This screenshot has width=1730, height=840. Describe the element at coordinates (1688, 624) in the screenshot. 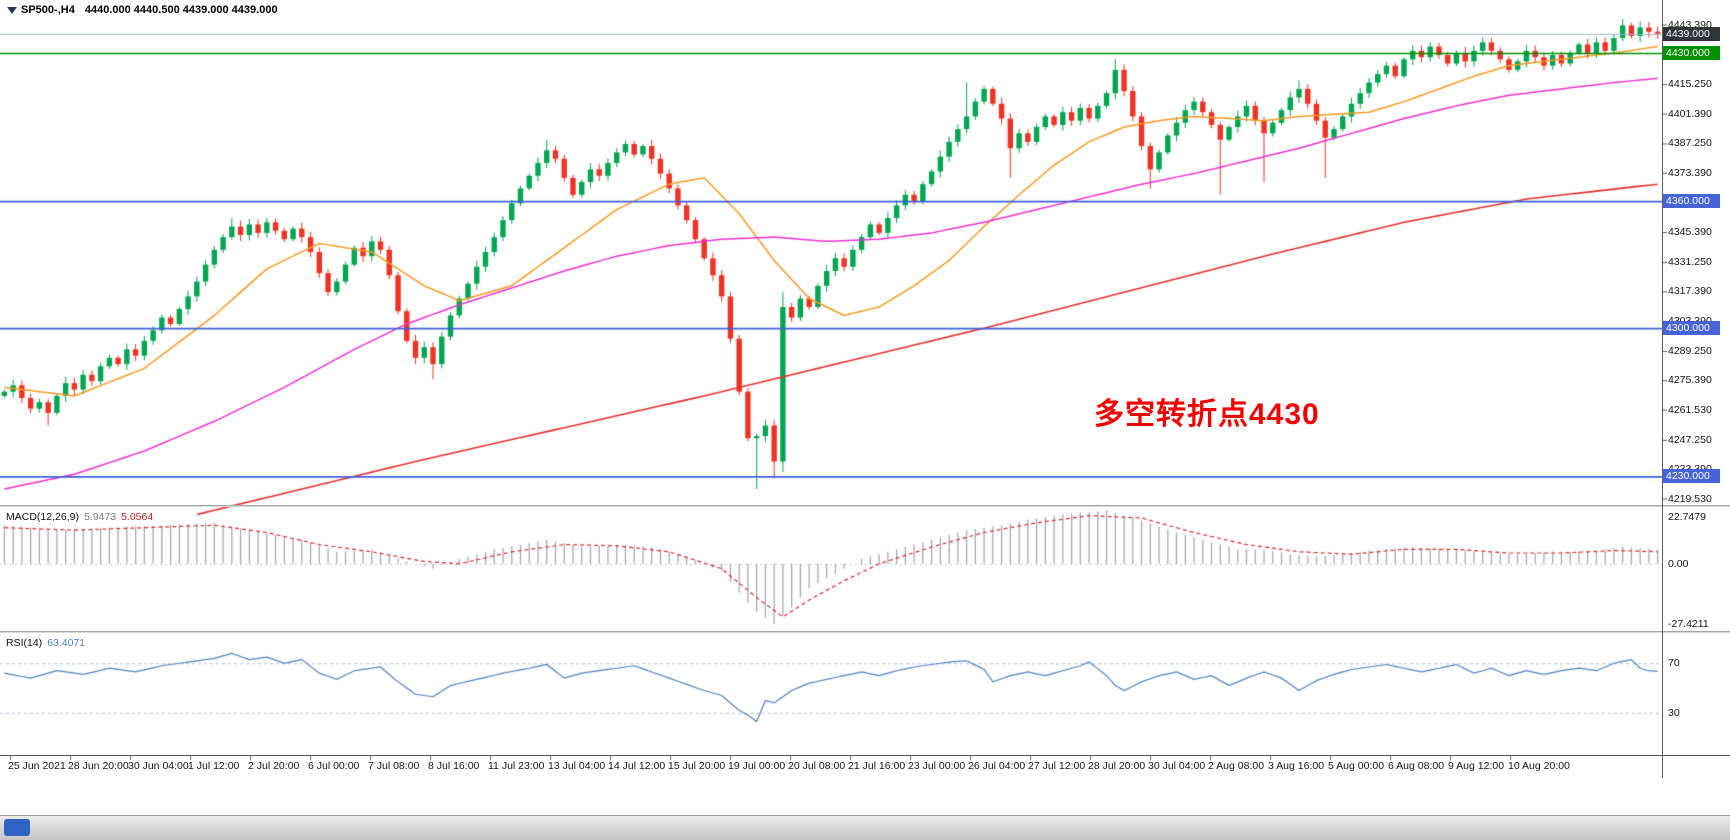

I see `macd-axis-label: -27.4211` at that location.